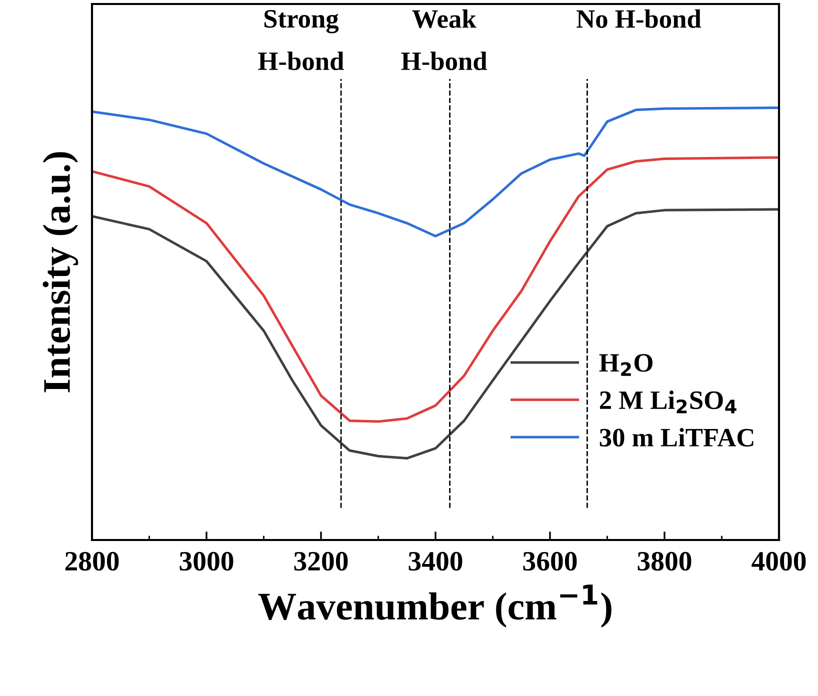 This screenshot has height=696, width=818. Describe the element at coordinates (435, 606) in the screenshot. I see `x-axis-title: Wavenumber (cm$^{−1}$)` at that location.